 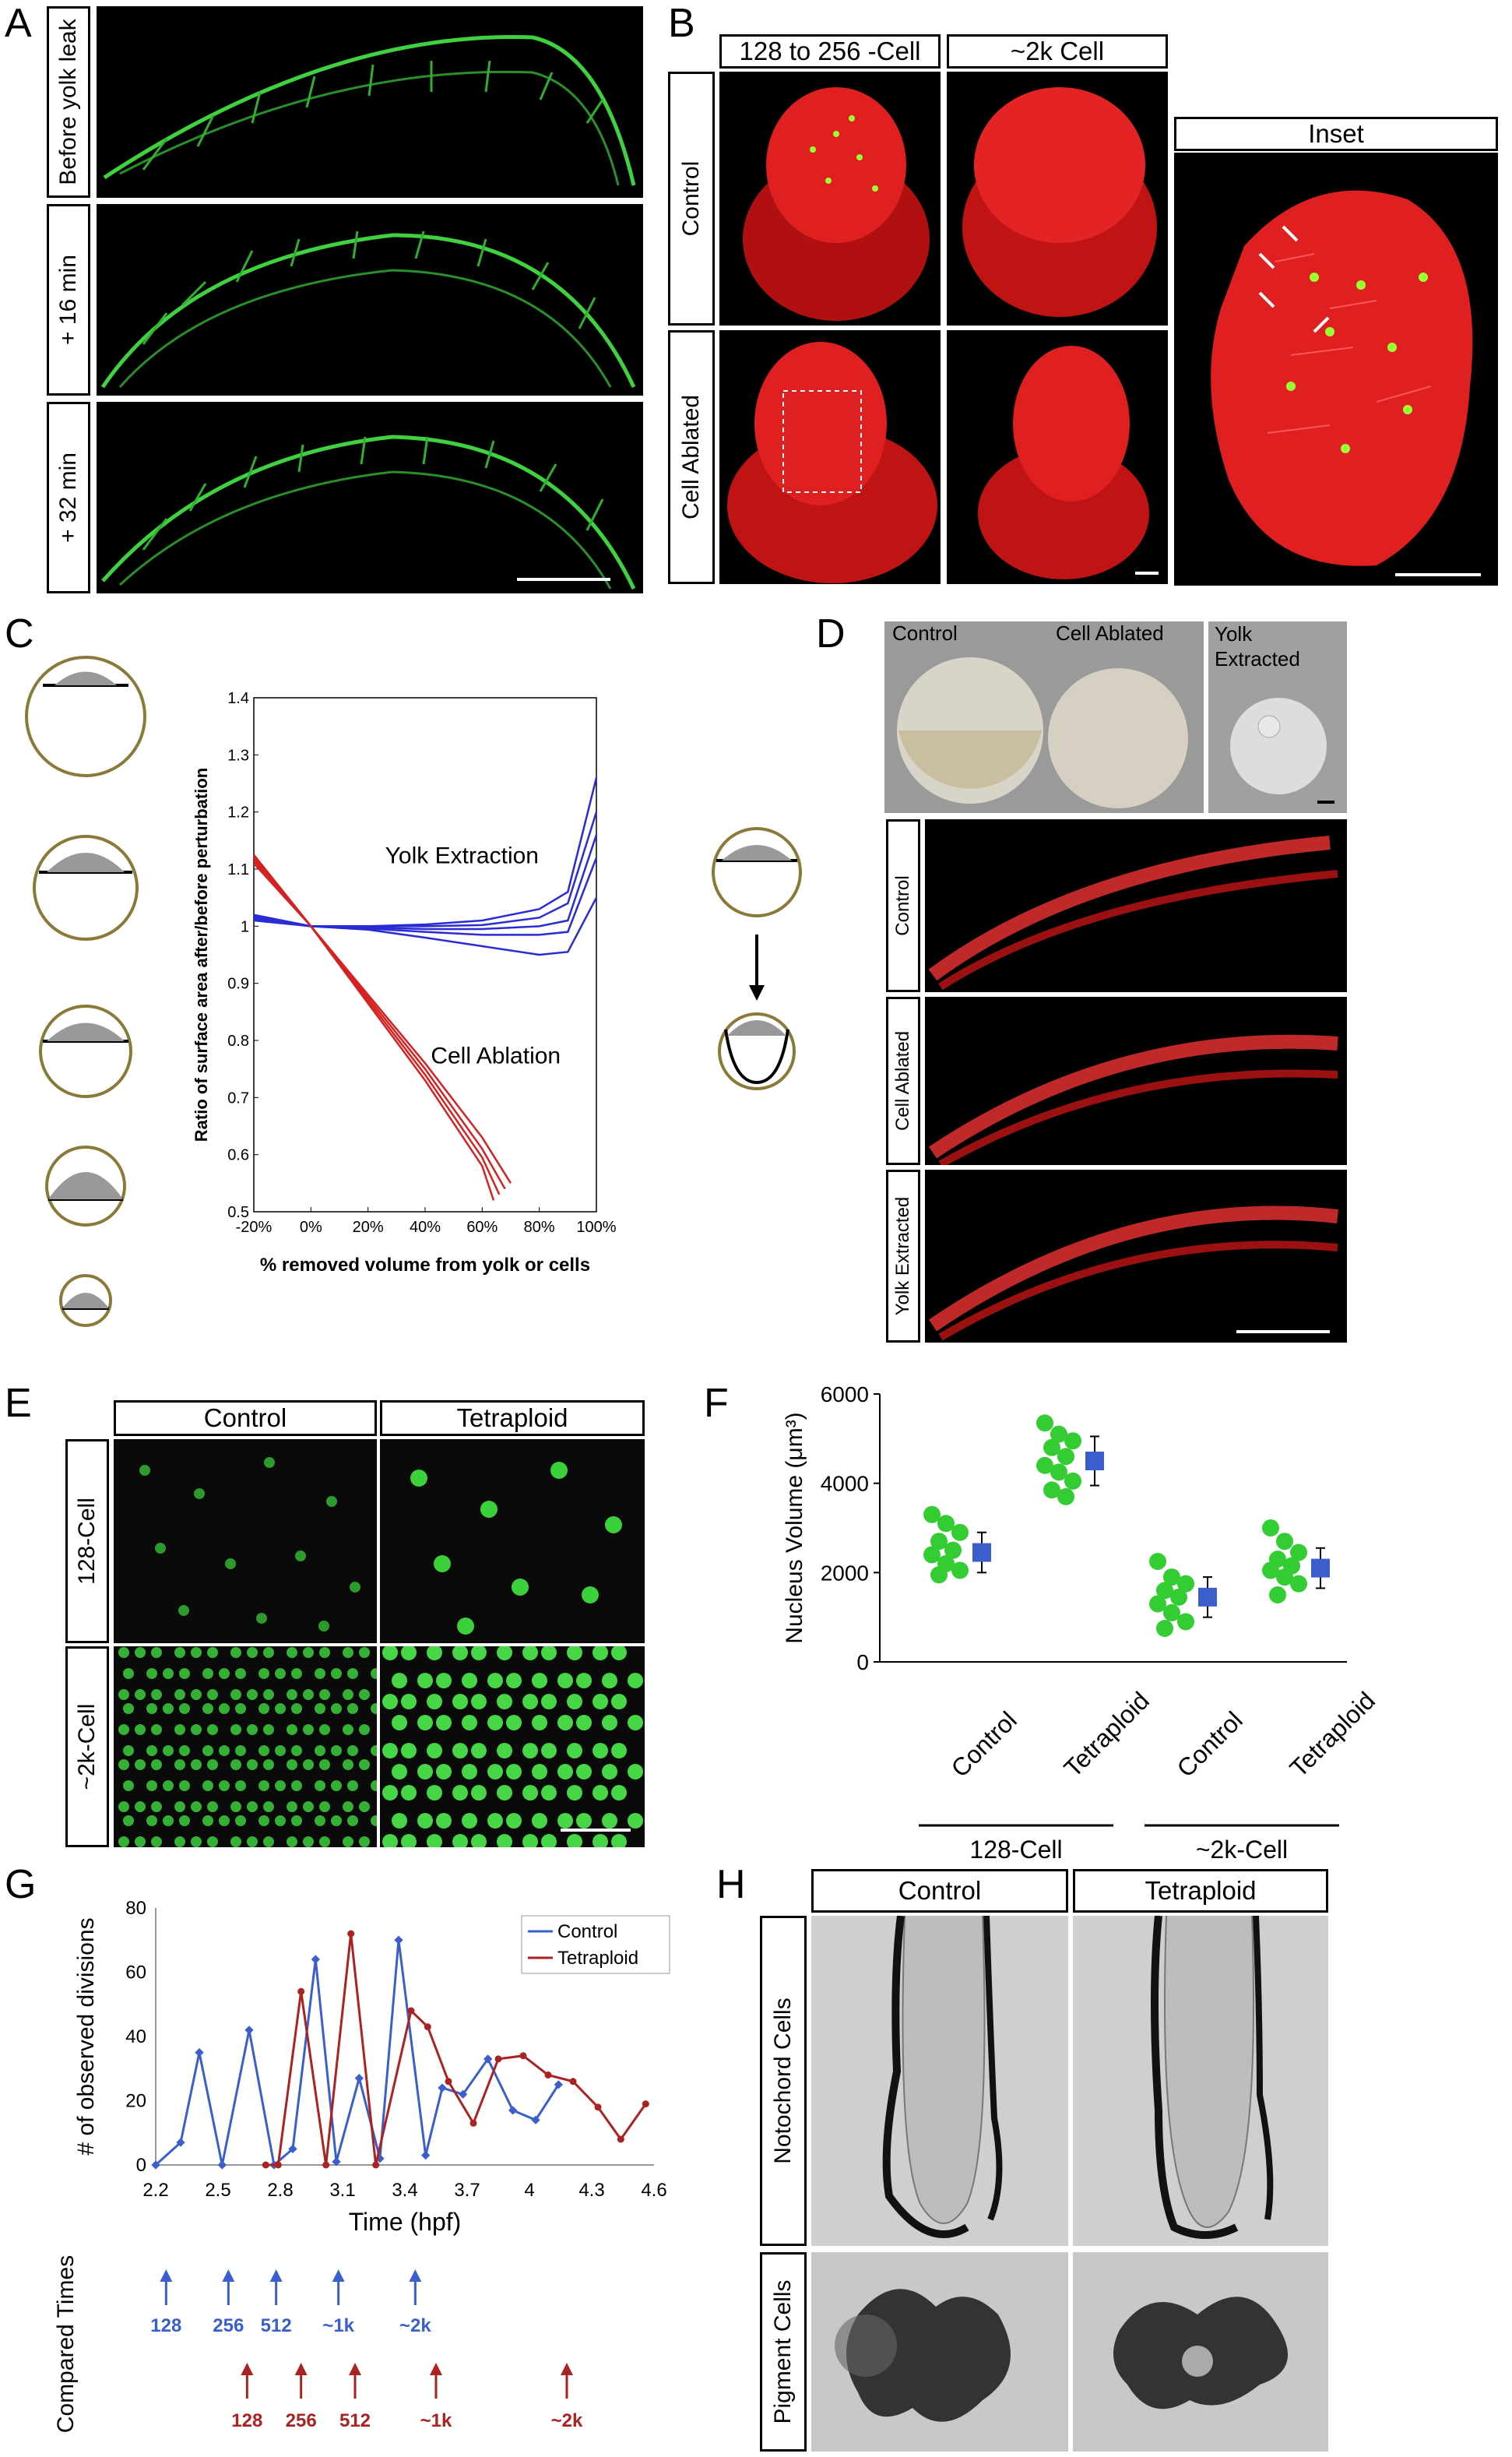 I want to click on panel-label-g: G, so click(x=21, y=1885).